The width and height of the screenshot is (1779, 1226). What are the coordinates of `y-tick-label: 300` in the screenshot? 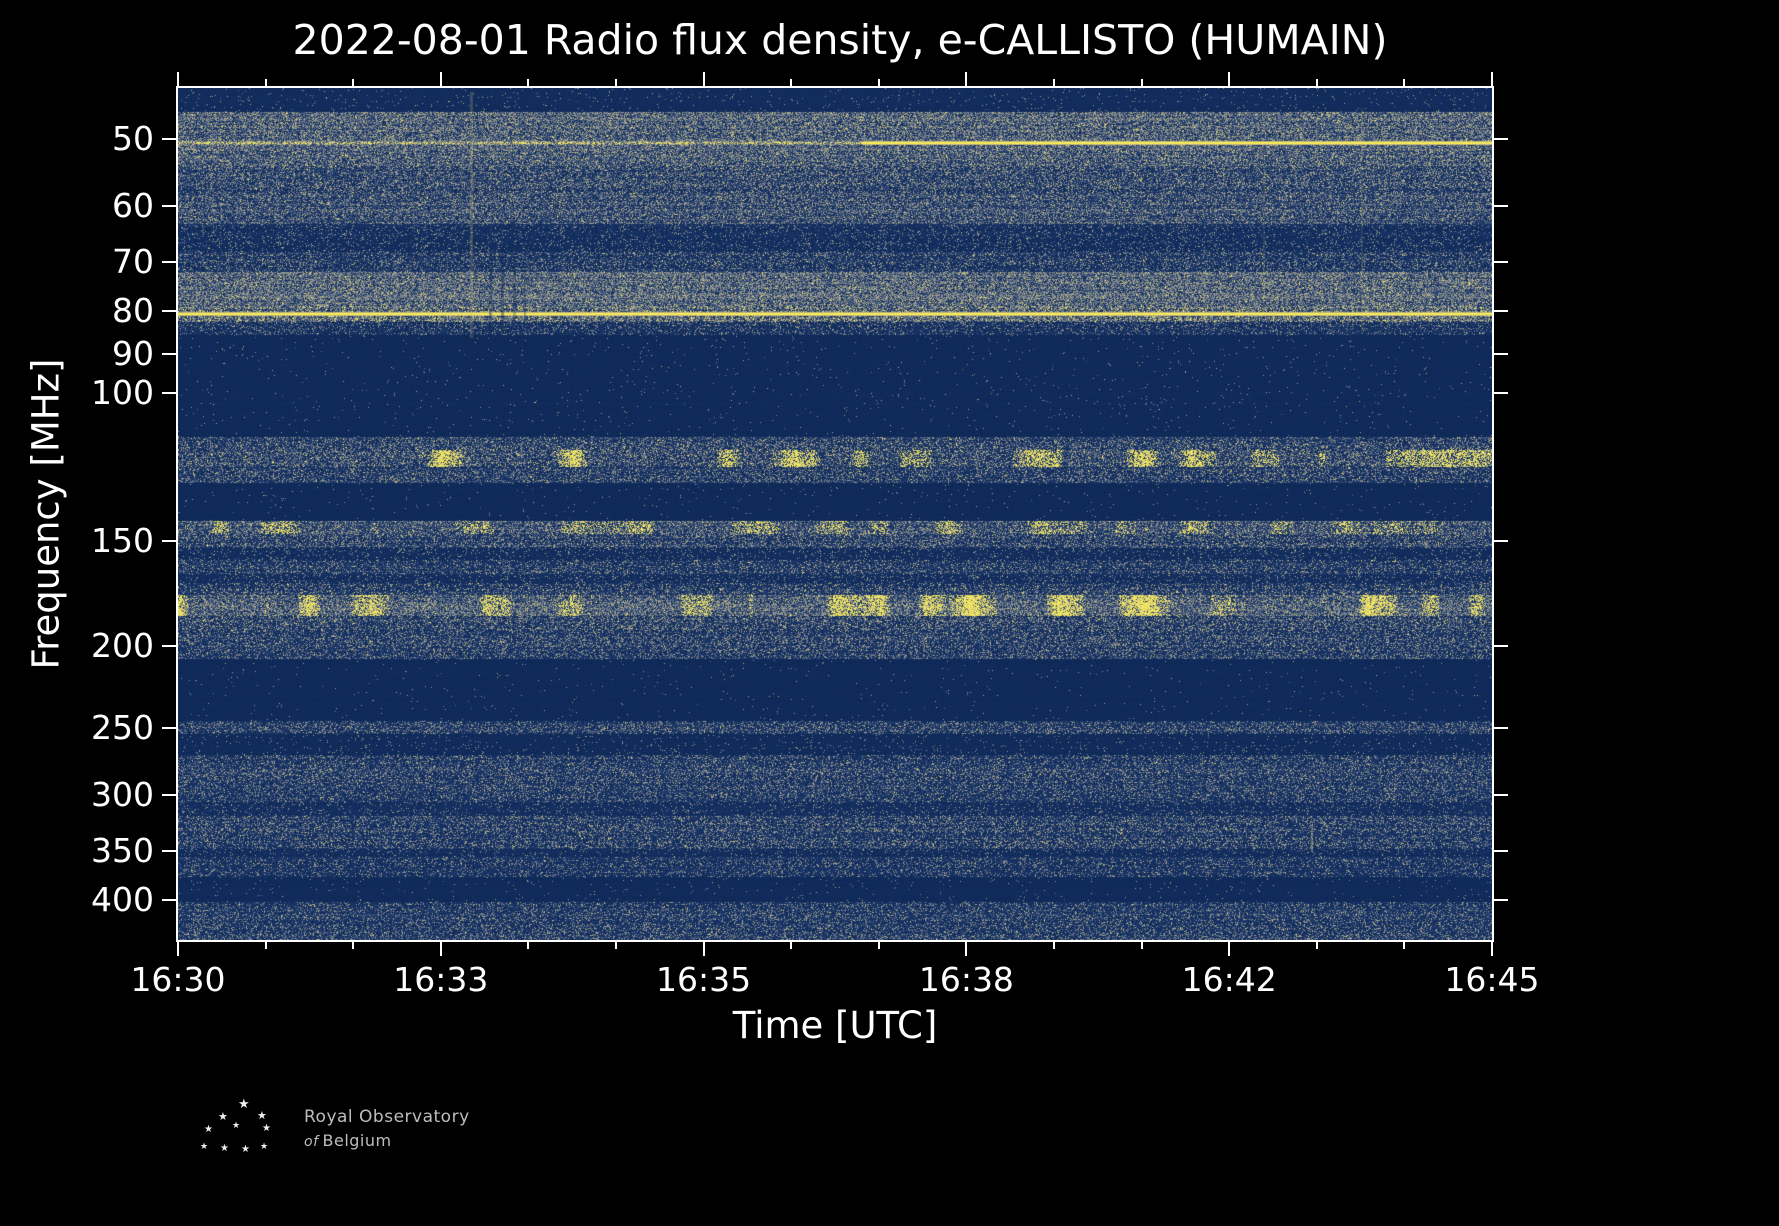 It's located at (122, 794).